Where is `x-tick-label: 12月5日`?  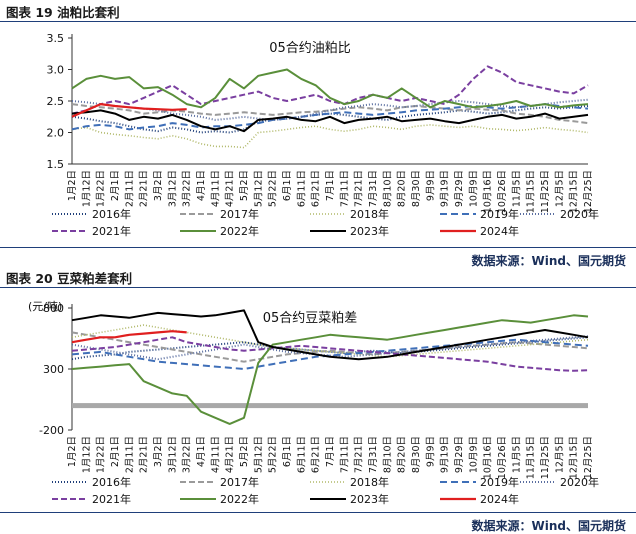 x-tick-label: 12月5日 is located at coordinates (559, 454).